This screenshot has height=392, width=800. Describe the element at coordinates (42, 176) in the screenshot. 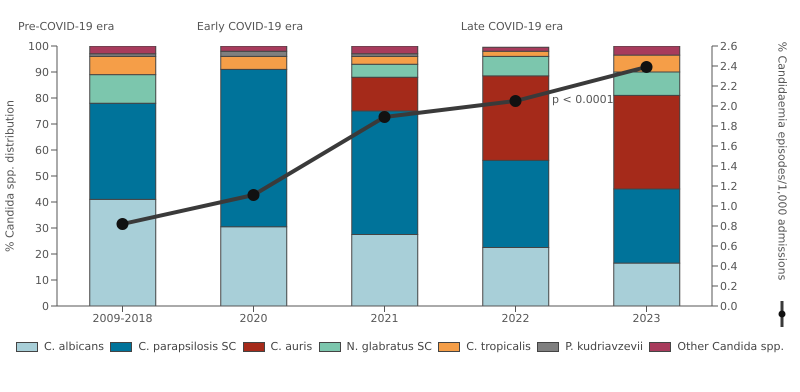

I see `y-tick-label: 50` at that location.